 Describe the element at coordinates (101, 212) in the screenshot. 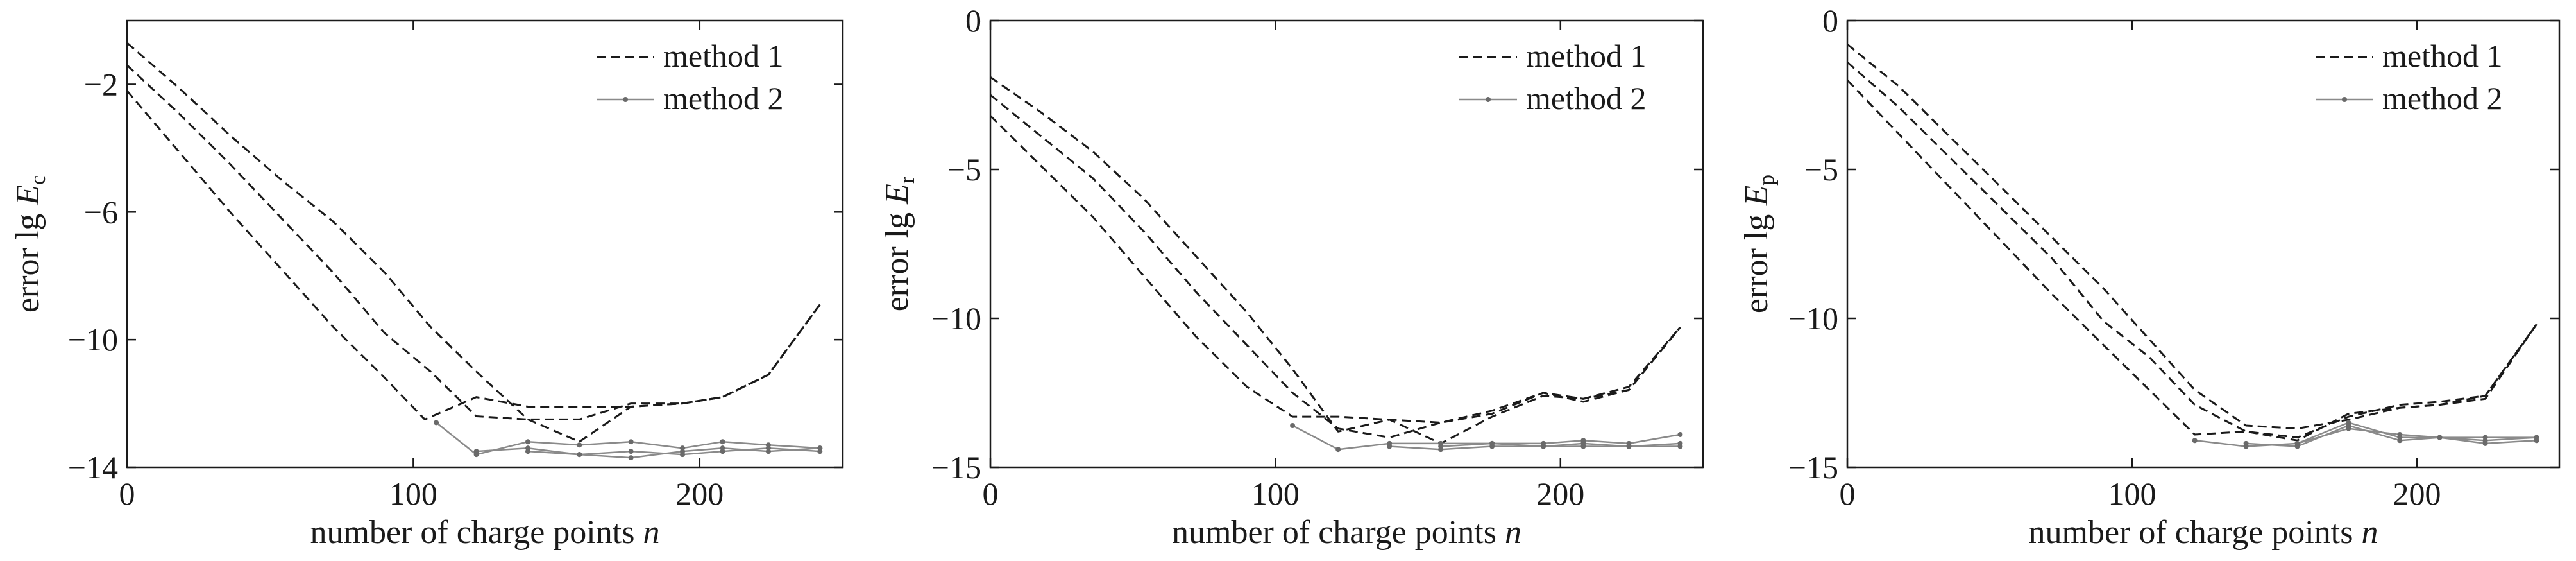

I see `y-tick-label: −6` at that location.